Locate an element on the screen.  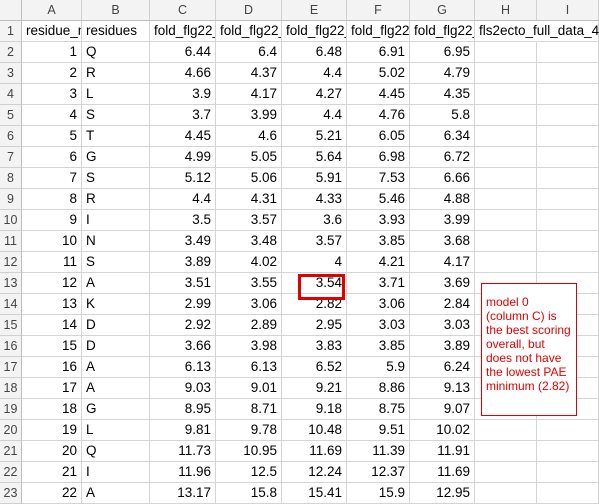
score-cell: 4.17 is located at coordinates (249, 94).